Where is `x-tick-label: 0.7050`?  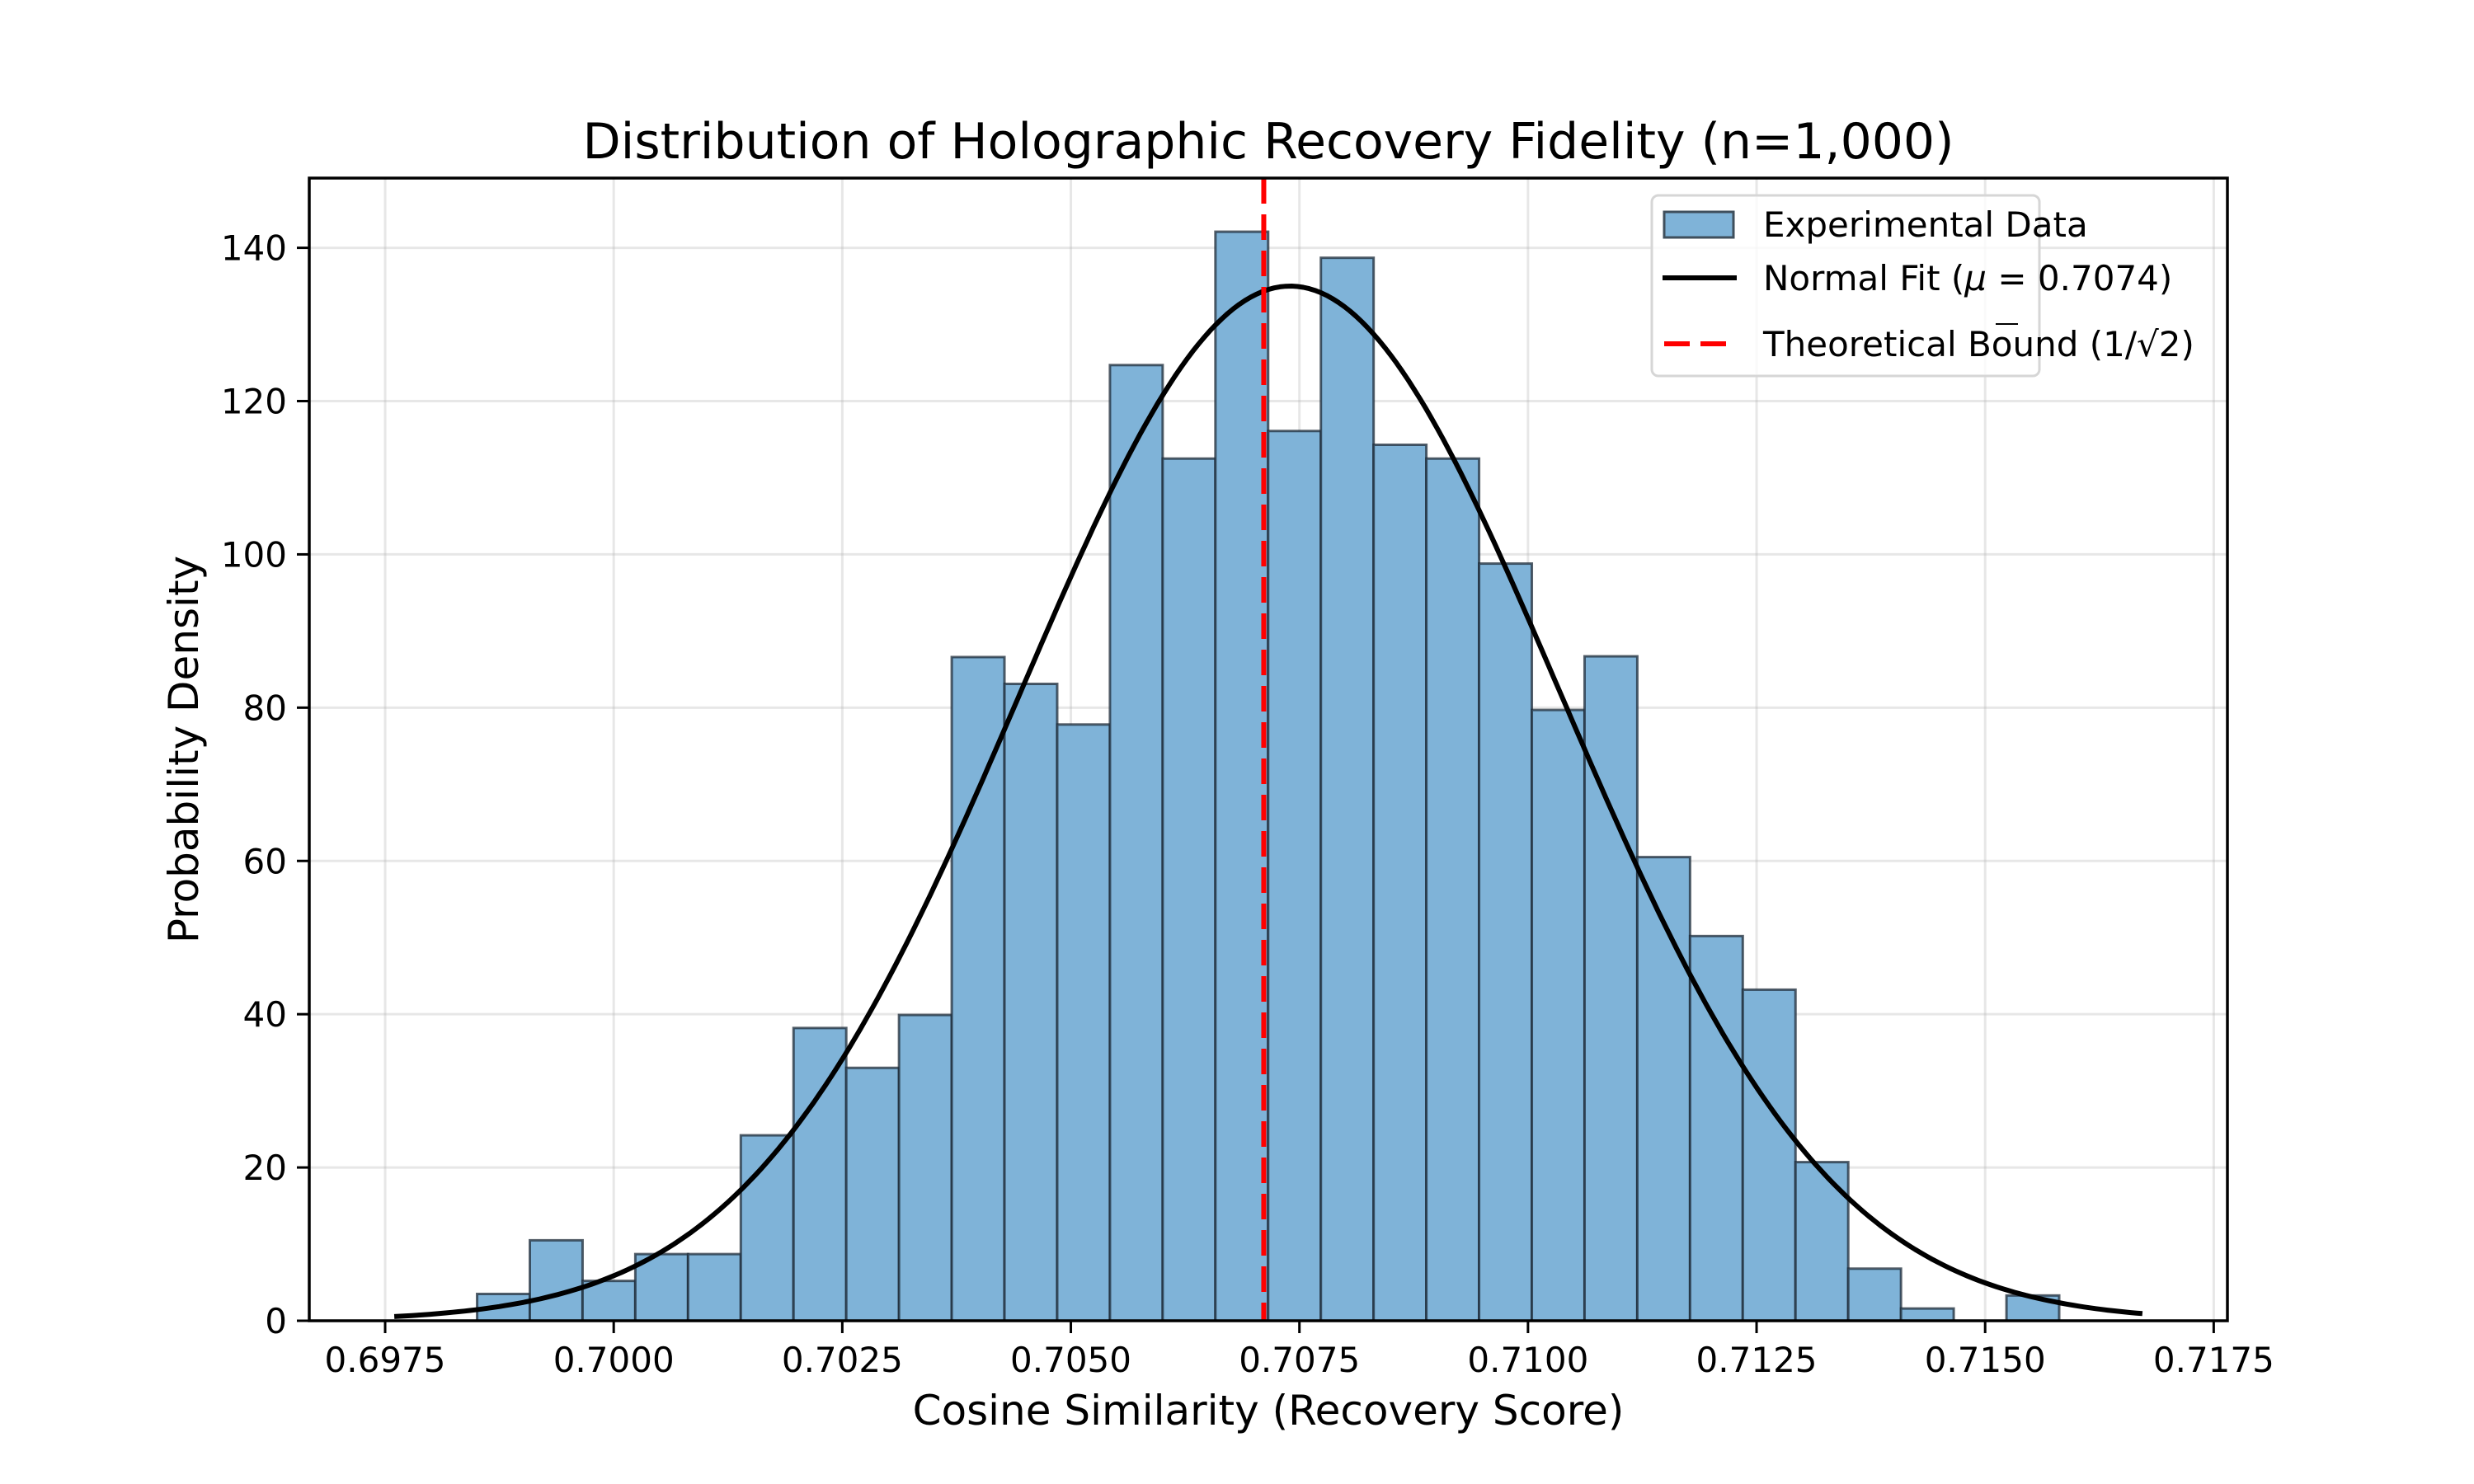 x-tick-label: 0.7050 is located at coordinates (1070, 1360).